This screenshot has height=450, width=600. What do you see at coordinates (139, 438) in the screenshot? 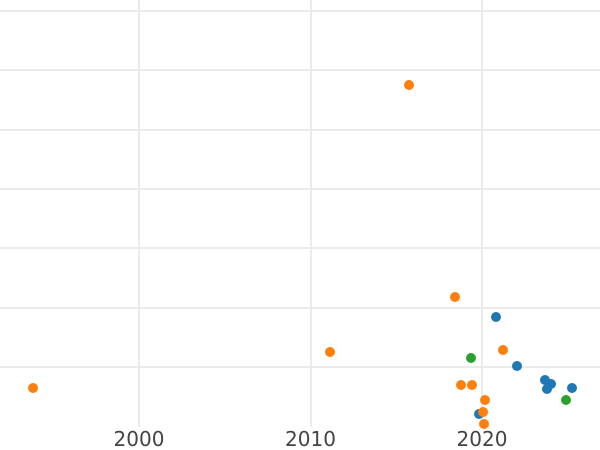
I see `x-tick-label: 2000` at bounding box center [139, 438].